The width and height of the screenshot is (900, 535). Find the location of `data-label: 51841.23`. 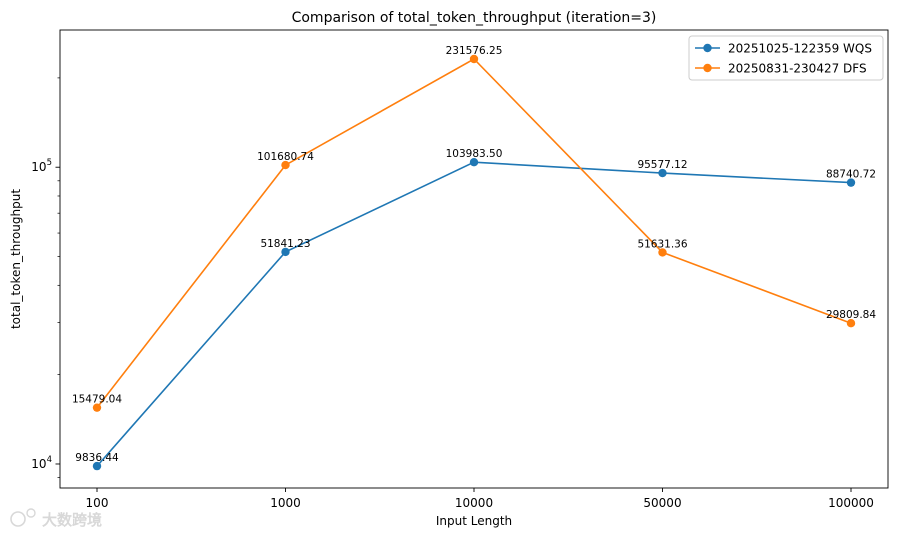

data-label: 51841.23 is located at coordinates (285, 244).